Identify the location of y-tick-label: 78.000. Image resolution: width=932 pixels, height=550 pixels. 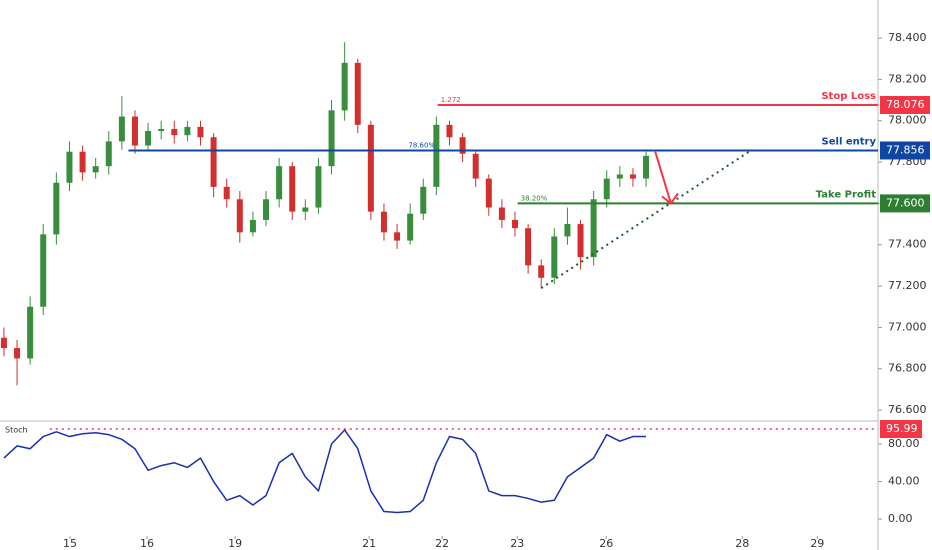
(907, 120).